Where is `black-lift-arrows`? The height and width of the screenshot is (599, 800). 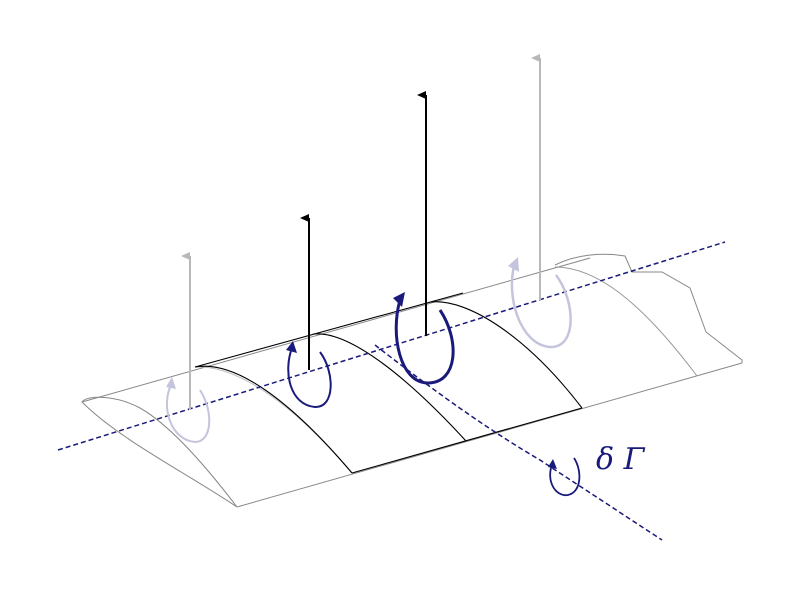 black-lift-arrows is located at coordinates (363, 230).